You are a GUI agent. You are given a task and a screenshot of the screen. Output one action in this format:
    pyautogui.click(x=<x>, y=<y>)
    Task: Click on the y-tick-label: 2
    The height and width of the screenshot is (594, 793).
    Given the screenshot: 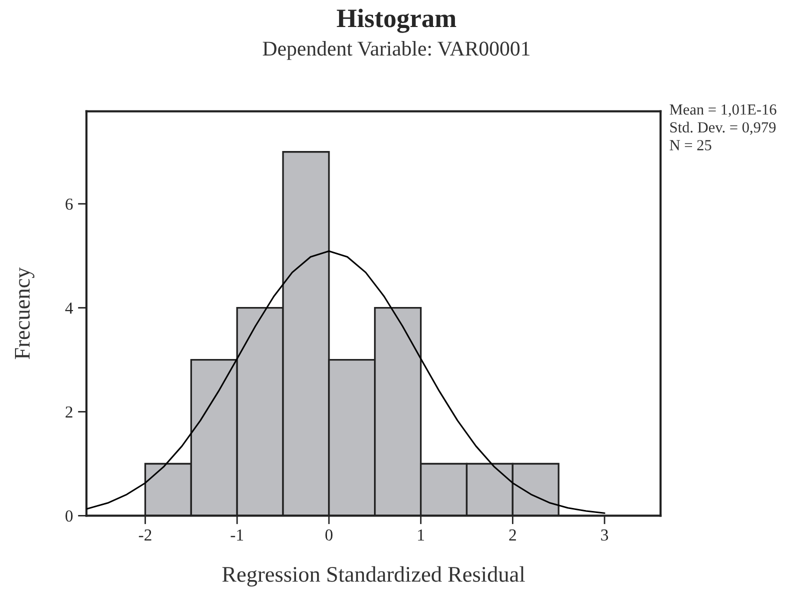 What is the action you would take?
    pyautogui.click(x=69, y=412)
    